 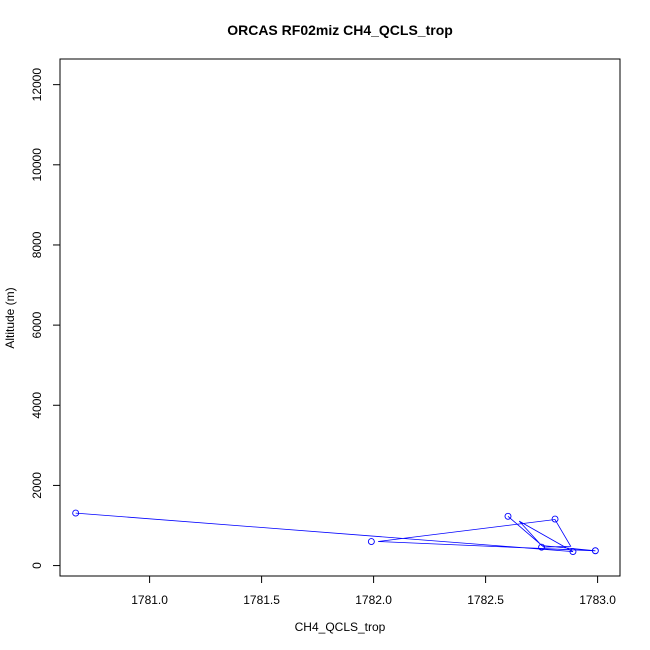 What do you see at coordinates (37, 485) in the screenshot?
I see `y-tick-label: 2000` at bounding box center [37, 485].